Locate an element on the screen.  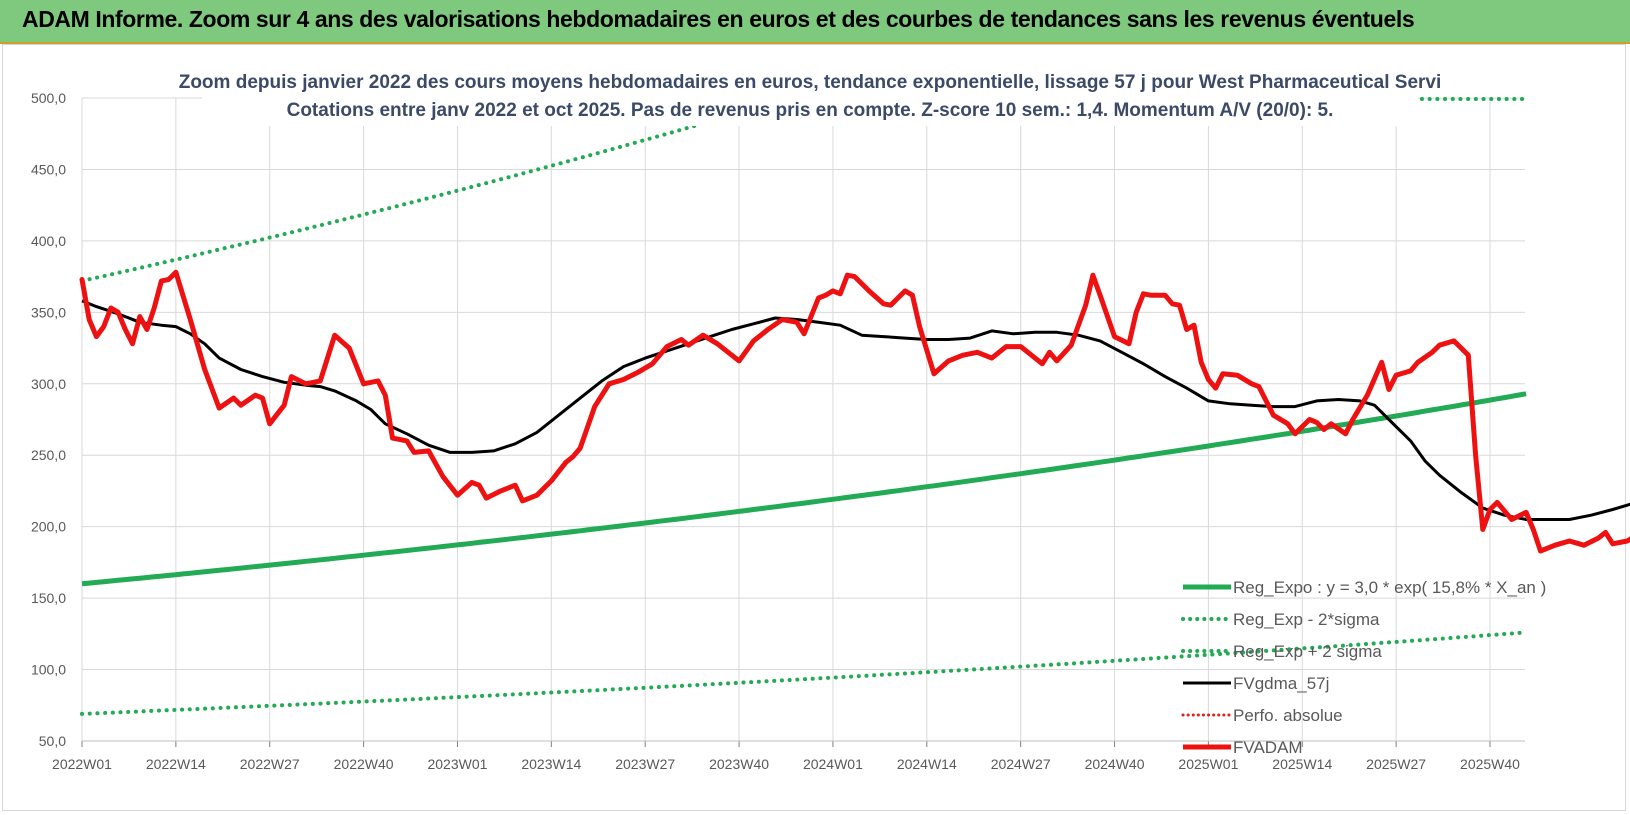
x-tick-label: 2023W40 is located at coordinates (739, 764).